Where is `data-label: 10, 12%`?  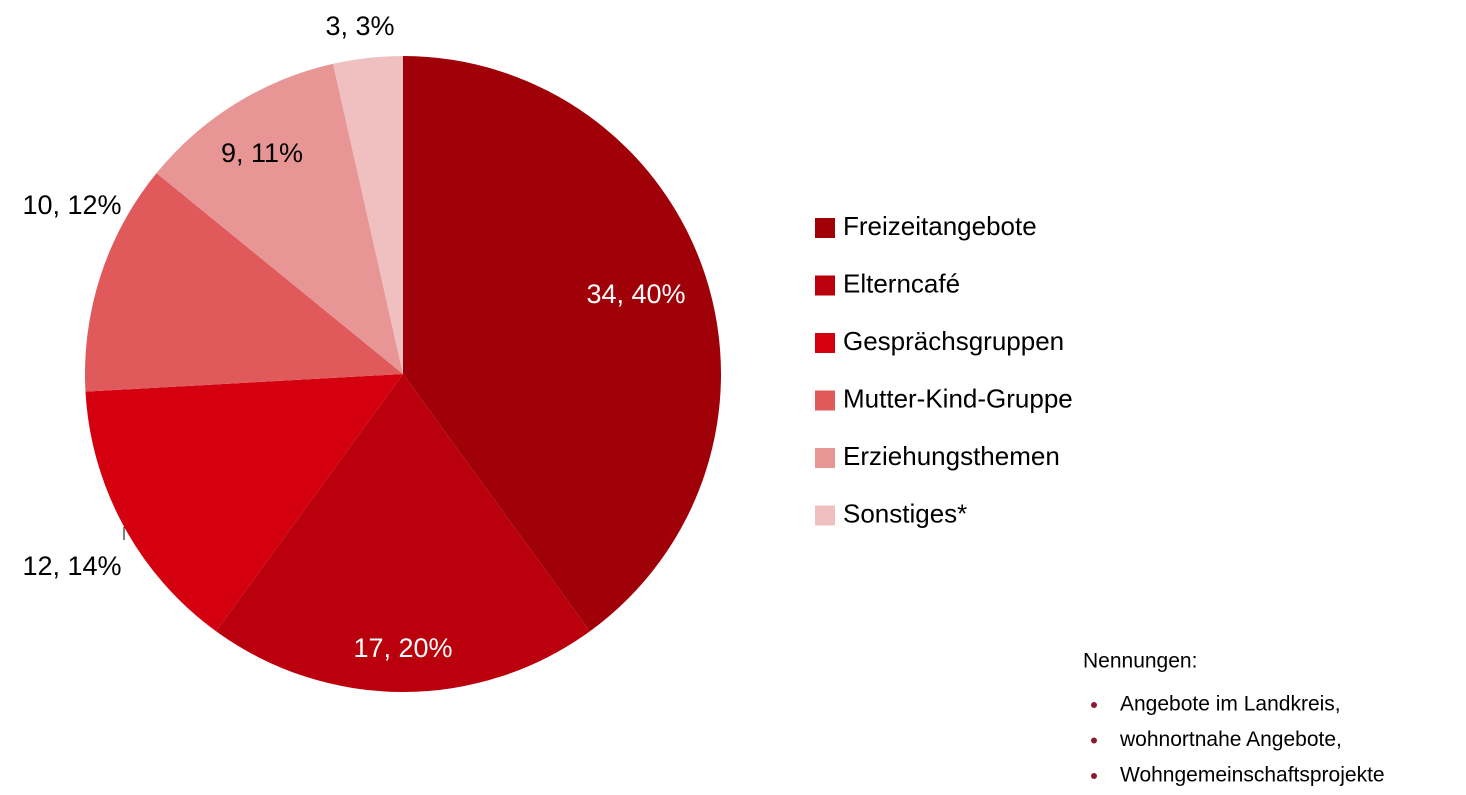 data-label: 10, 12% is located at coordinates (71, 205).